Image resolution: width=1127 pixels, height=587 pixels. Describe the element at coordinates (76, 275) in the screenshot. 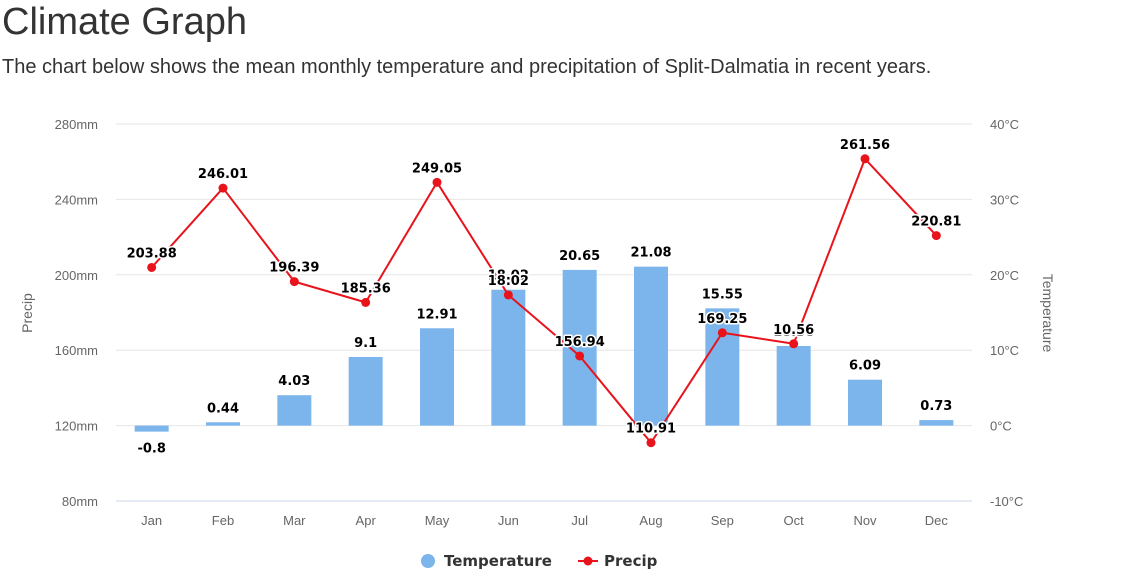

I see `y-left-tick-label: 200mm` at that location.